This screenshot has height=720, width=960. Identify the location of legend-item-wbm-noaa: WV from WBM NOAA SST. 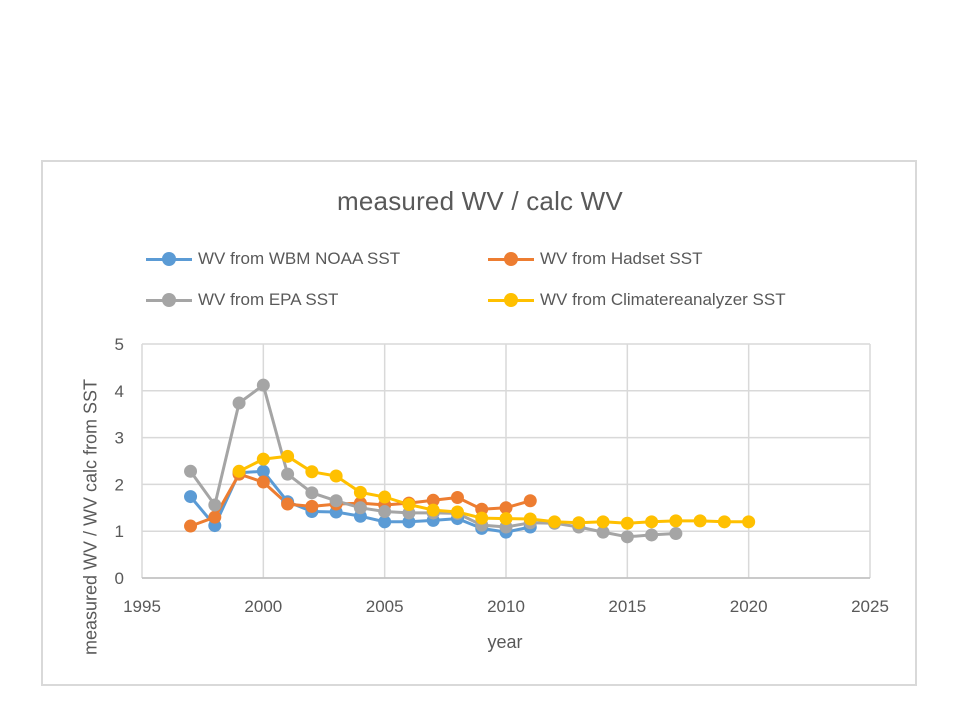
(273, 259).